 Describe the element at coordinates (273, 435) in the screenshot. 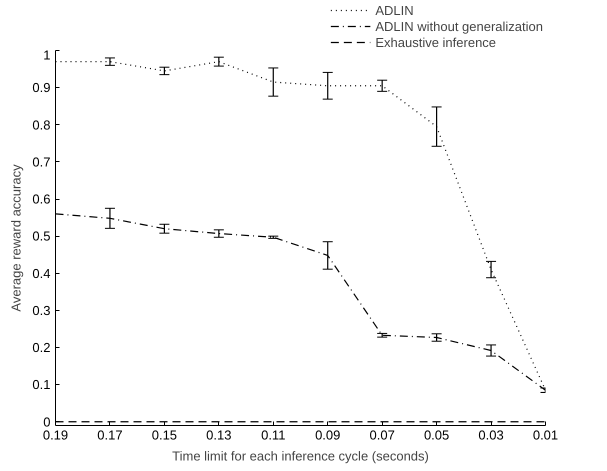

I see `x-tick-label: 0.11` at that location.